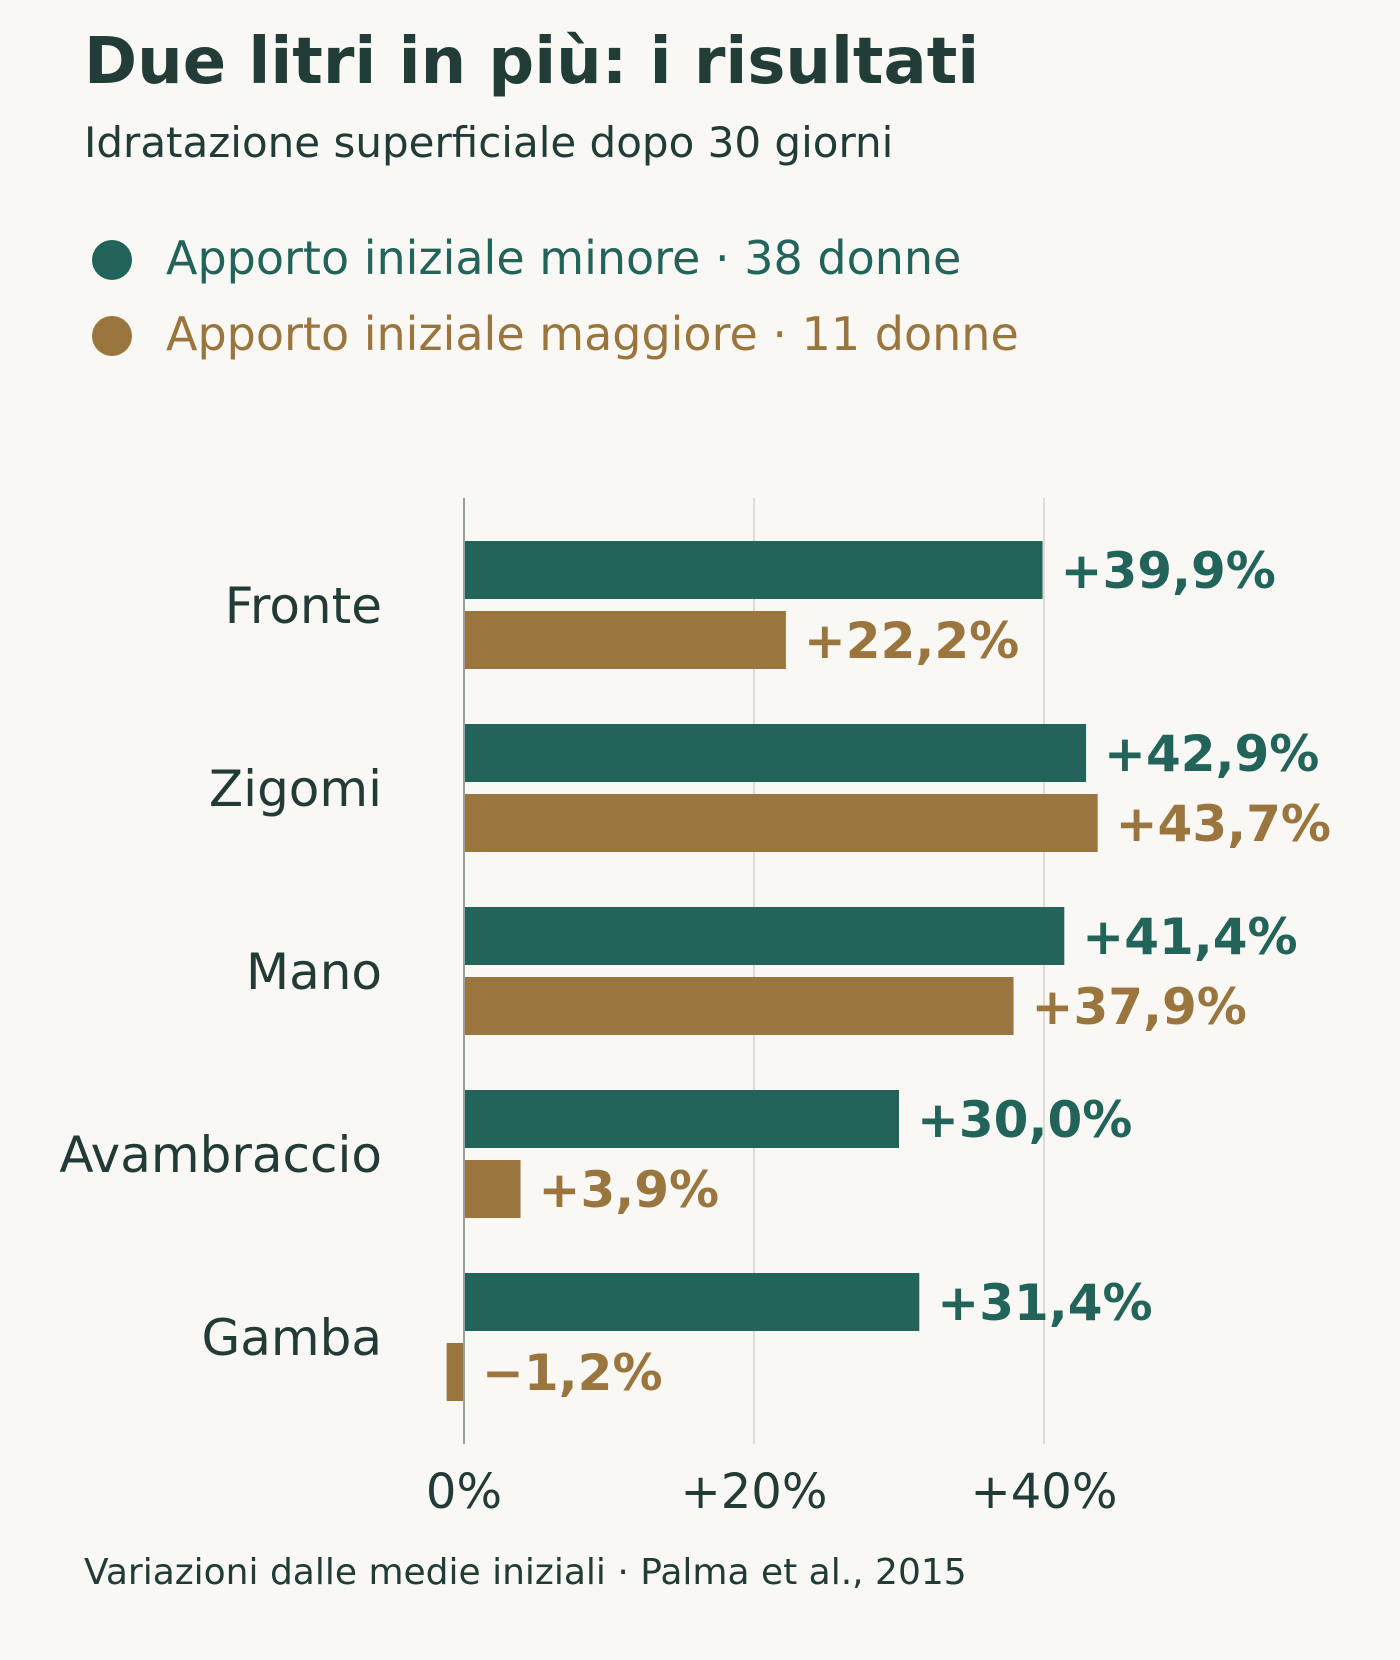 The height and width of the screenshot is (1660, 1400). Describe the element at coordinates (681, 1119) in the screenshot. I see `bar-avambraccio-minore` at that location.